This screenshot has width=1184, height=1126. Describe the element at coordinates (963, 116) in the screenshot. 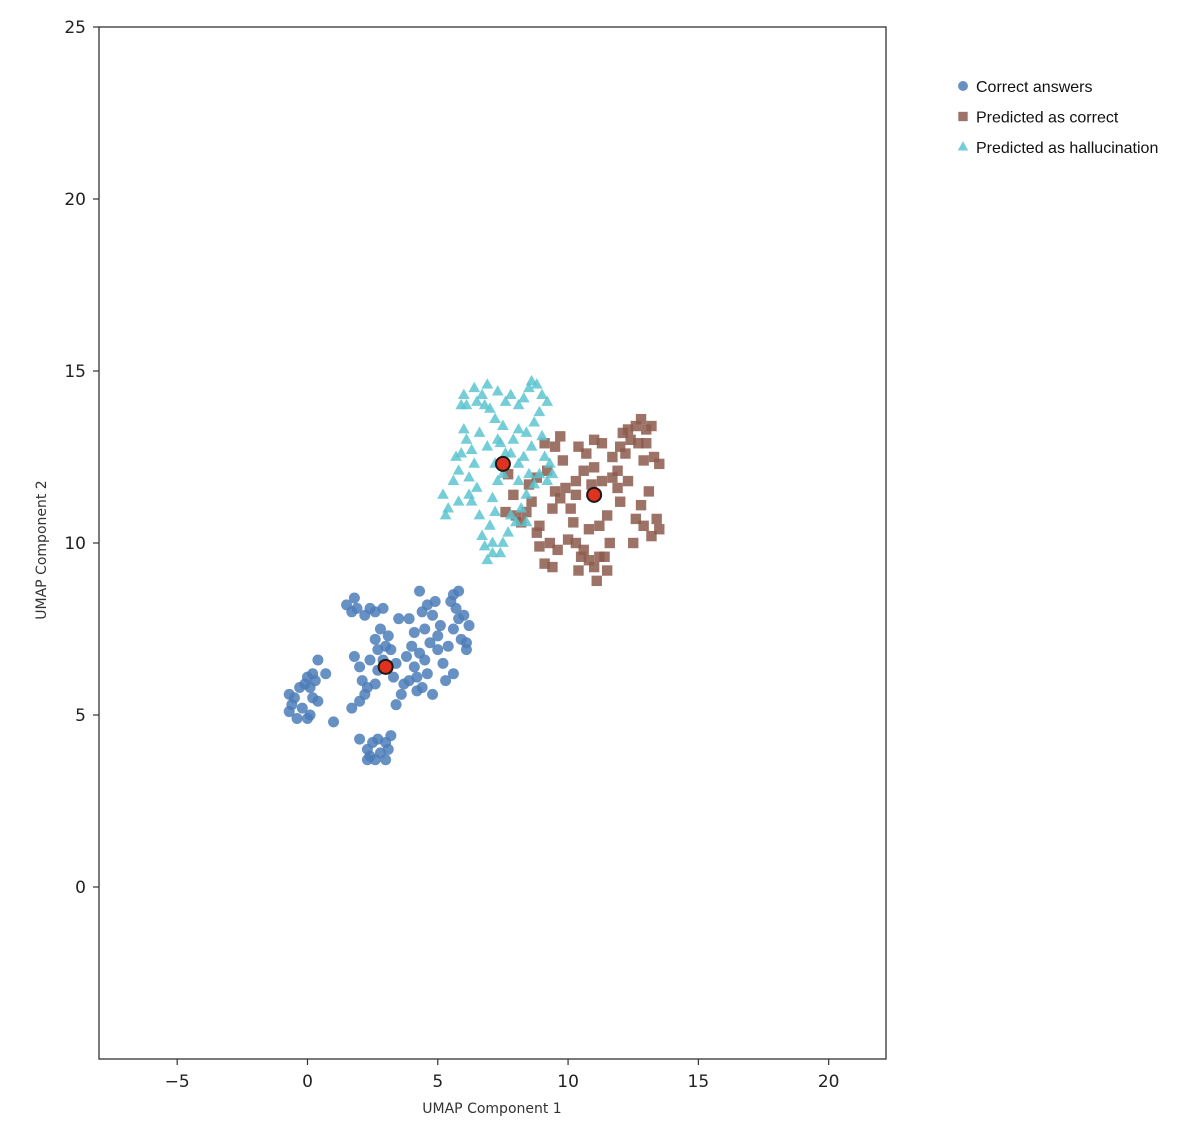

I see `predicted-as-correct-legend-marker` at that location.